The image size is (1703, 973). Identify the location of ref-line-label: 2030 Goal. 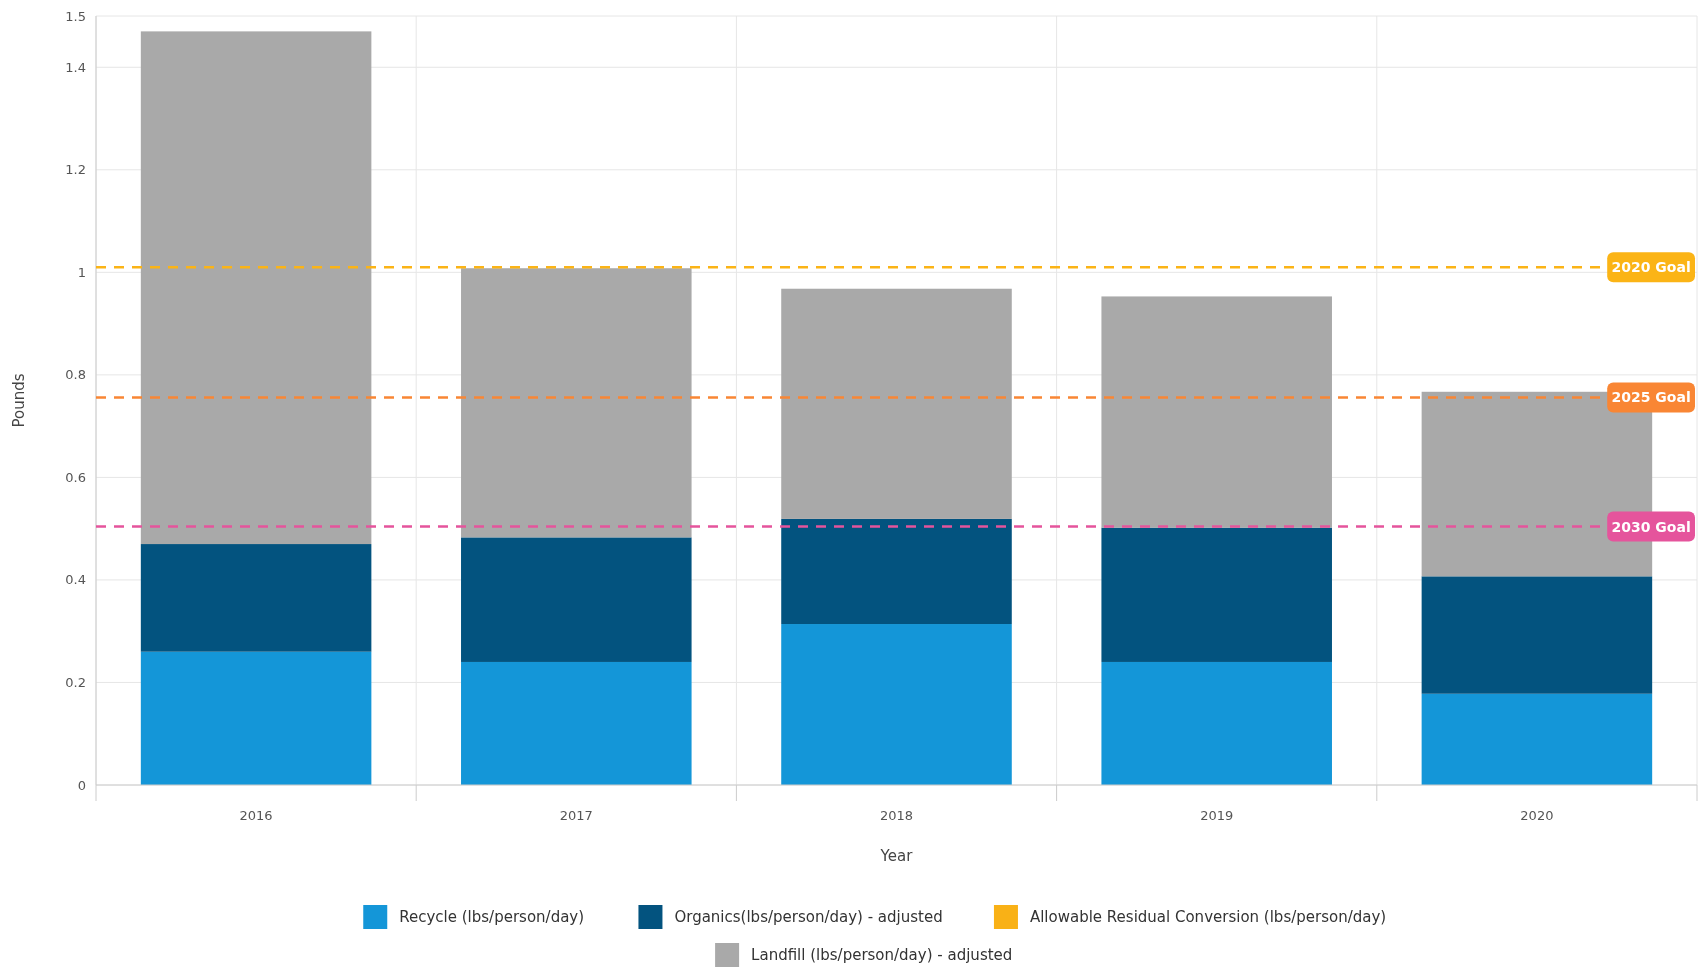
(1651, 526).